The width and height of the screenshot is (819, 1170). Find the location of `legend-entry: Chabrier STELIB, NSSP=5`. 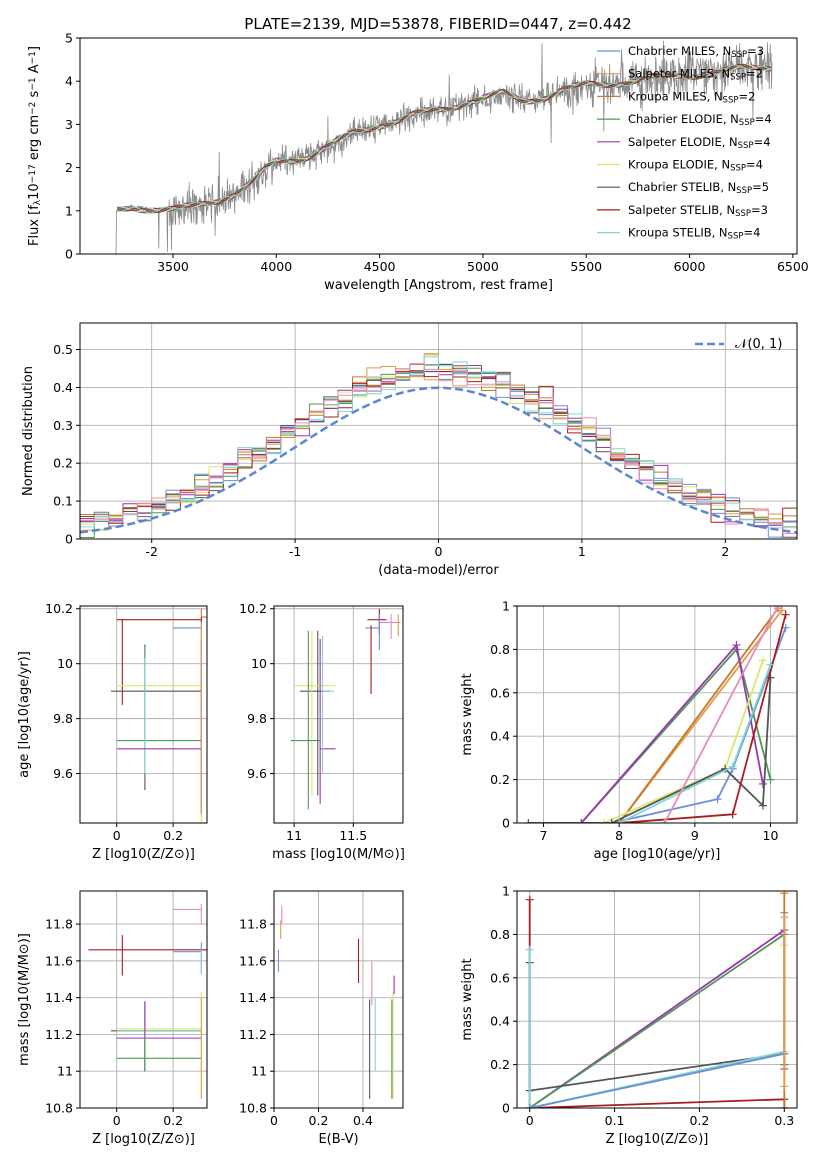

legend-entry: Chabrier STELIB, NSSP=5 is located at coordinates (698, 188).